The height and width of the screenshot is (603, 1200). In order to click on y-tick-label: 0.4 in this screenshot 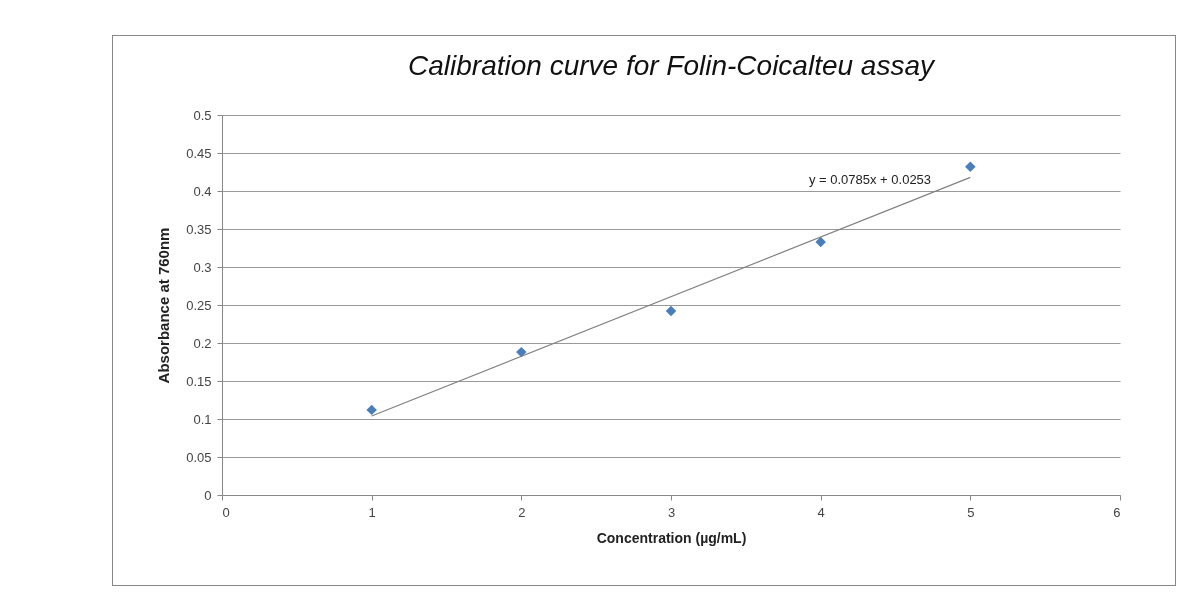, I will do `click(202, 191)`.